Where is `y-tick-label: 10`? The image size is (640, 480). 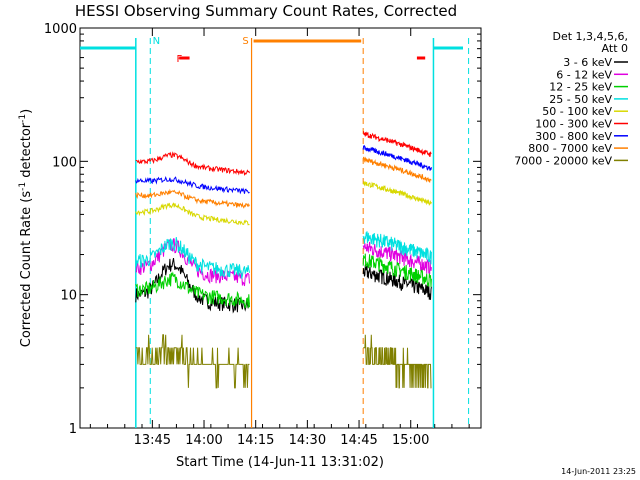 y-tick-label: 10 is located at coordinates (68, 296).